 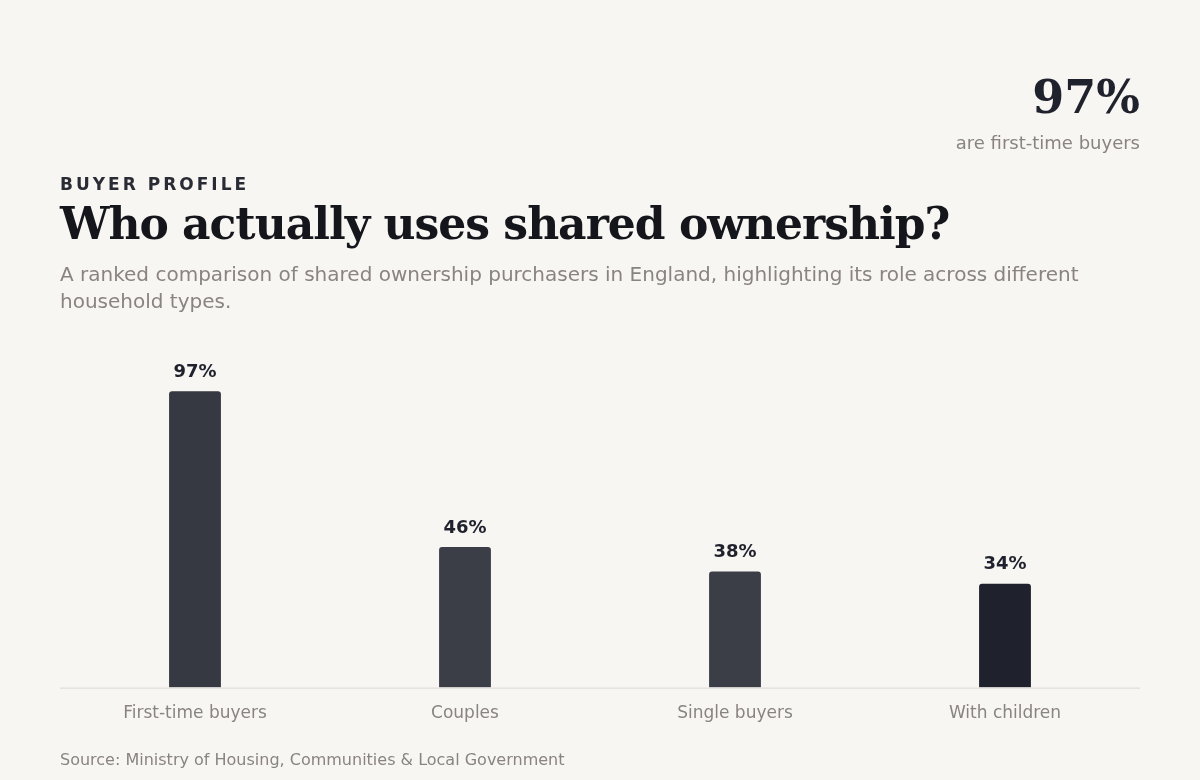 What do you see at coordinates (1005, 563) in the screenshot?
I see `data-label: 34%` at bounding box center [1005, 563].